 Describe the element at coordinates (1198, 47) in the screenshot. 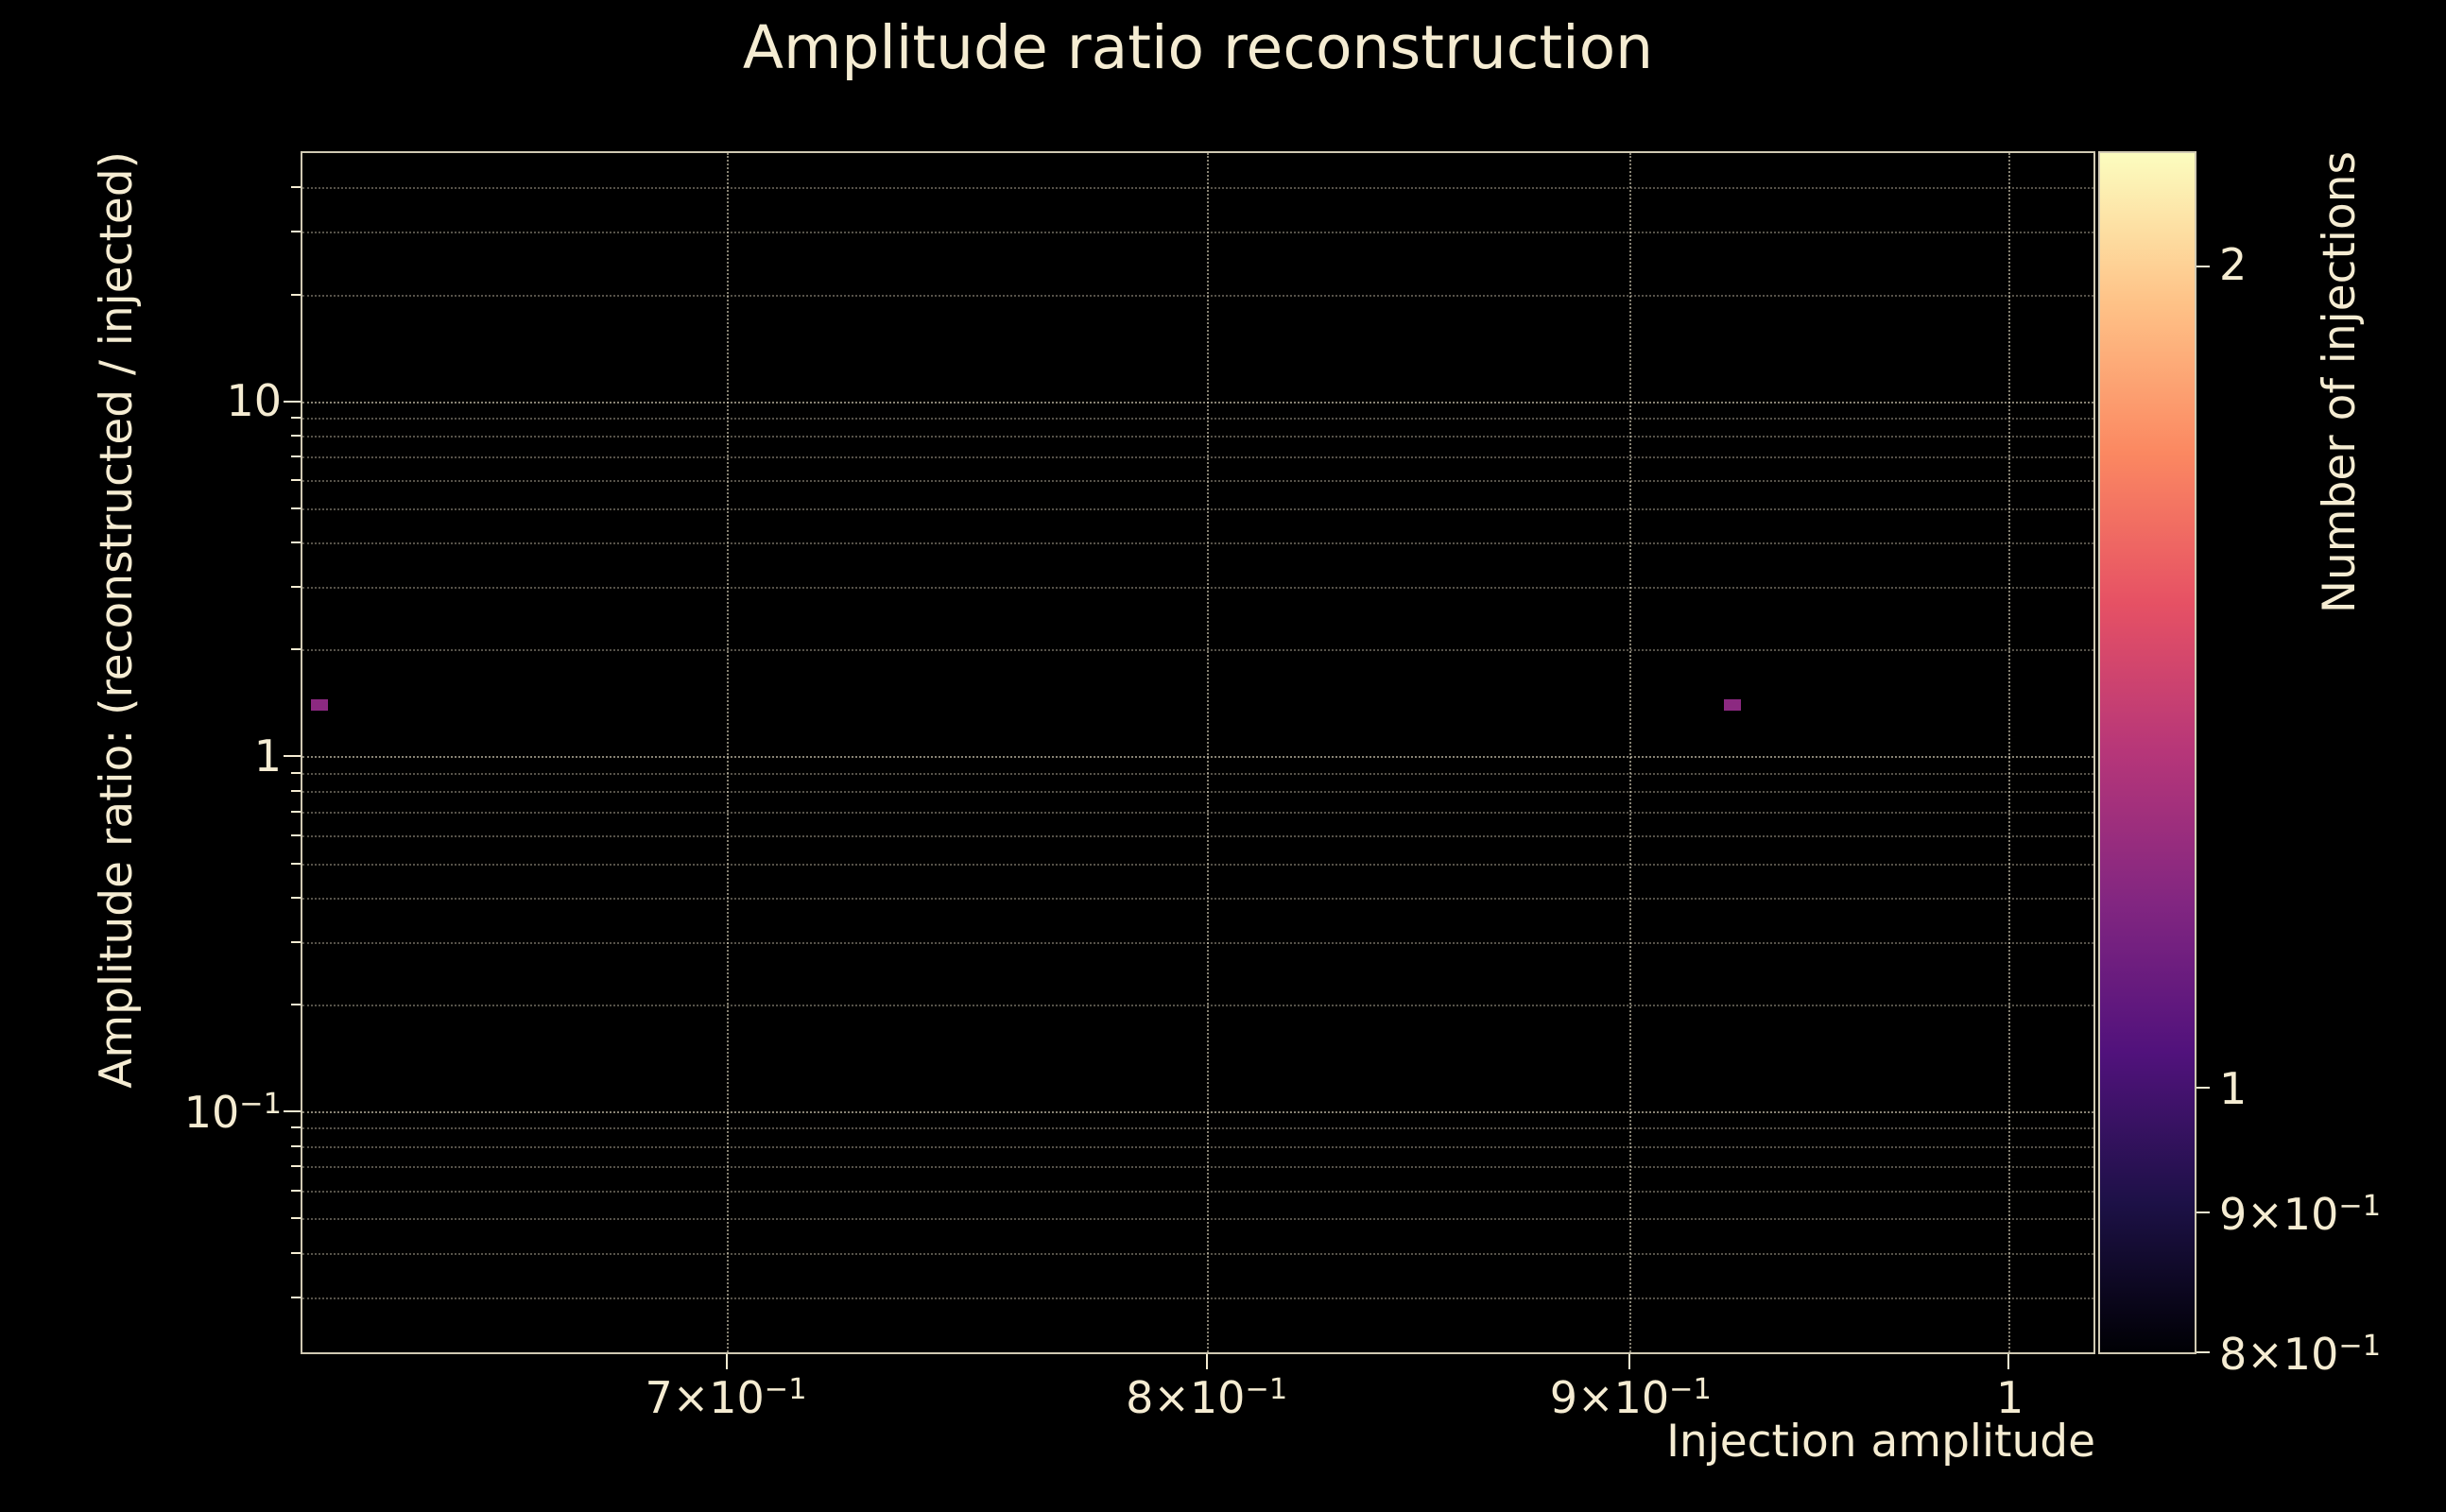

I see `chart-title: Amplitude ratio reconstruction` at that location.